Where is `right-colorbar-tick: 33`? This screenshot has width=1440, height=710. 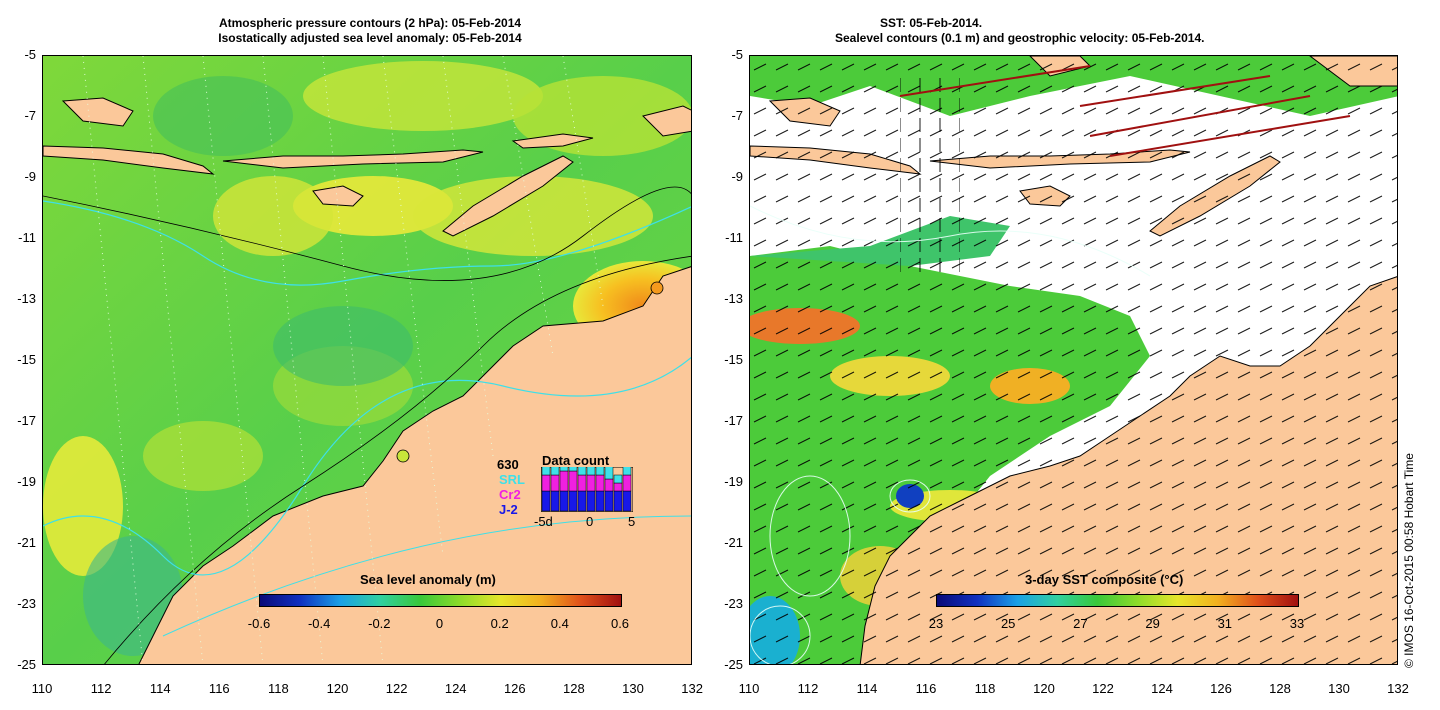 right-colorbar-tick: 33 is located at coordinates (1297, 623).